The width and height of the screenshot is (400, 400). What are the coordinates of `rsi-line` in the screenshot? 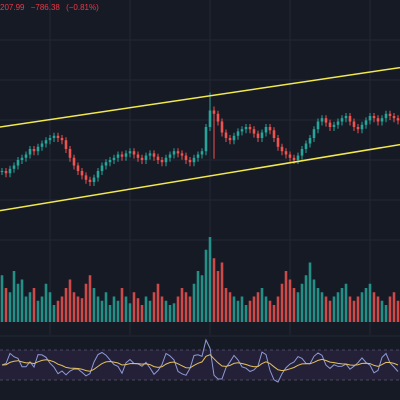 It's located at (200, 360).